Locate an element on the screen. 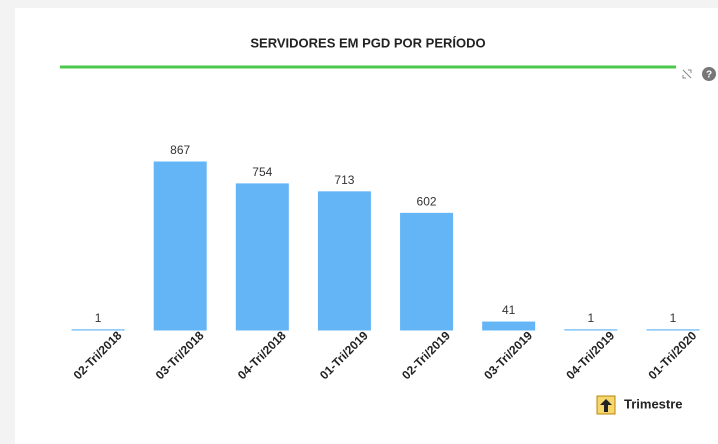  expand-icon is located at coordinates (687, 74).